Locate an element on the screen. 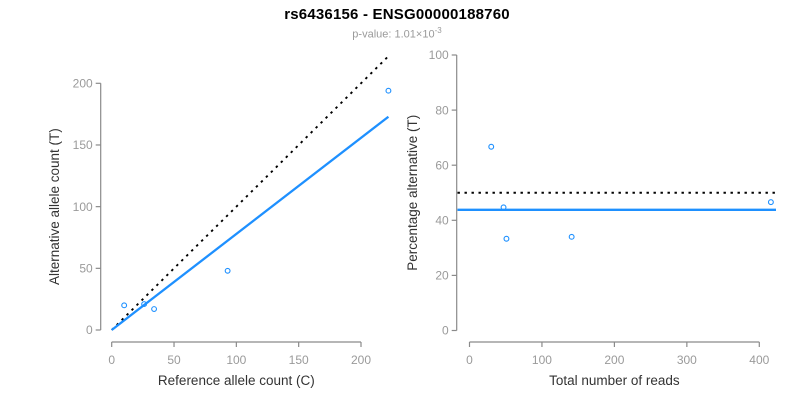 The height and width of the screenshot is (400, 800). x-tick-label: 50 is located at coordinates (174, 360).